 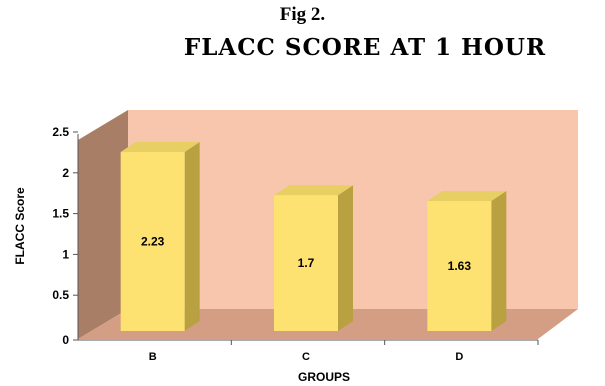 What do you see at coordinates (65, 173) in the screenshot?
I see `y-tick-label: 2` at bounding box center [65, 173].